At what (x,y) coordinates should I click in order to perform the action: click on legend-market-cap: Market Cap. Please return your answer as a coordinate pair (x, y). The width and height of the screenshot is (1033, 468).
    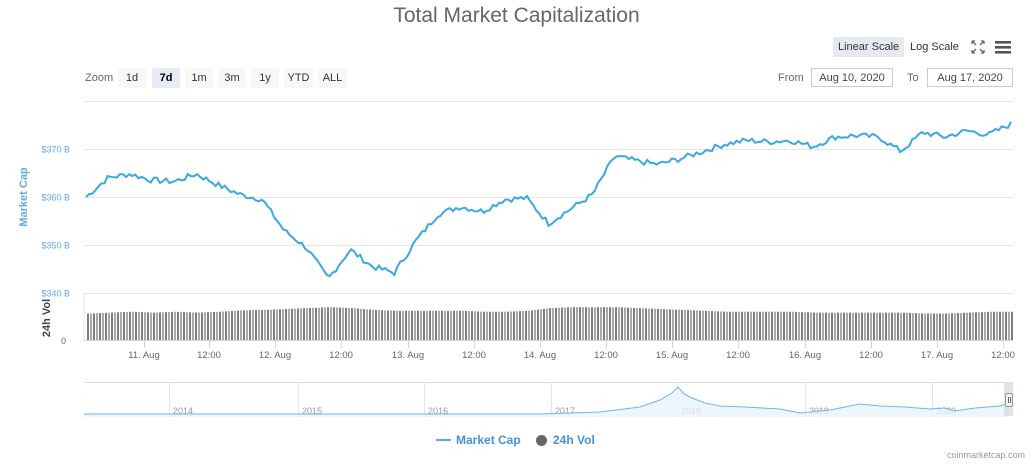
    Looking at the image, I should click on (478, 440).